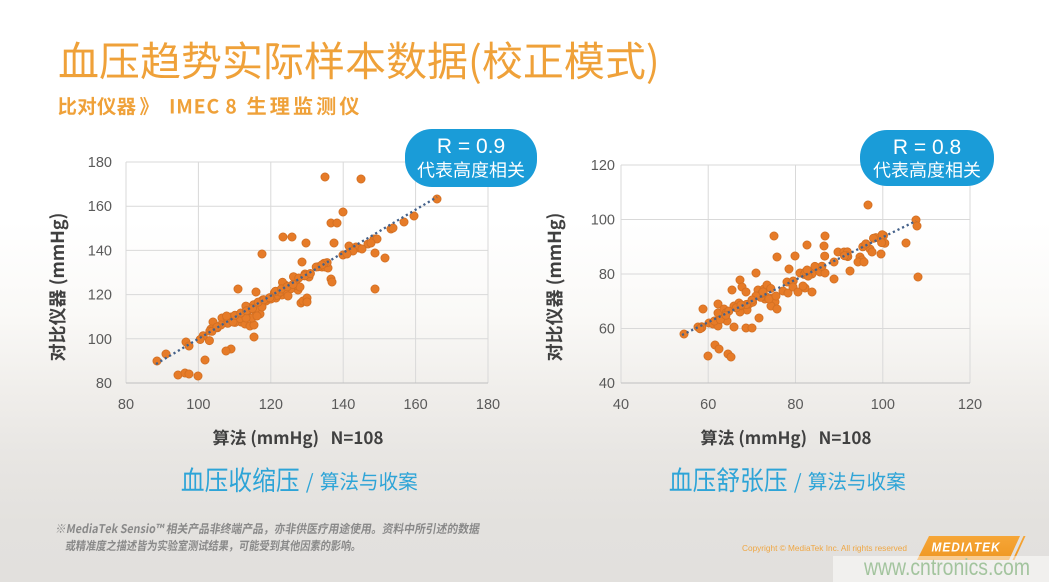  What do you see at coordinates (946, 567) in the screenshot?
I see `svg-text: www.cntronics.com` at bounding box center [946, 567].